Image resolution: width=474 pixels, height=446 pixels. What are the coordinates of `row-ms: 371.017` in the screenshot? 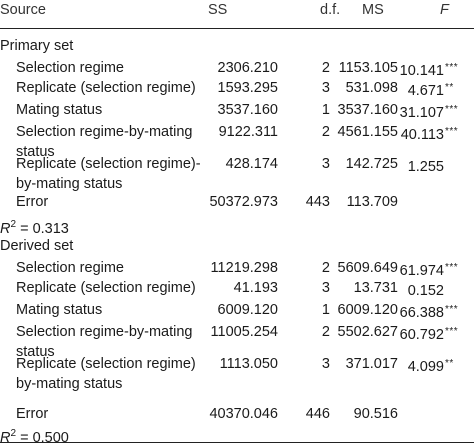 It's located at (371, 364).